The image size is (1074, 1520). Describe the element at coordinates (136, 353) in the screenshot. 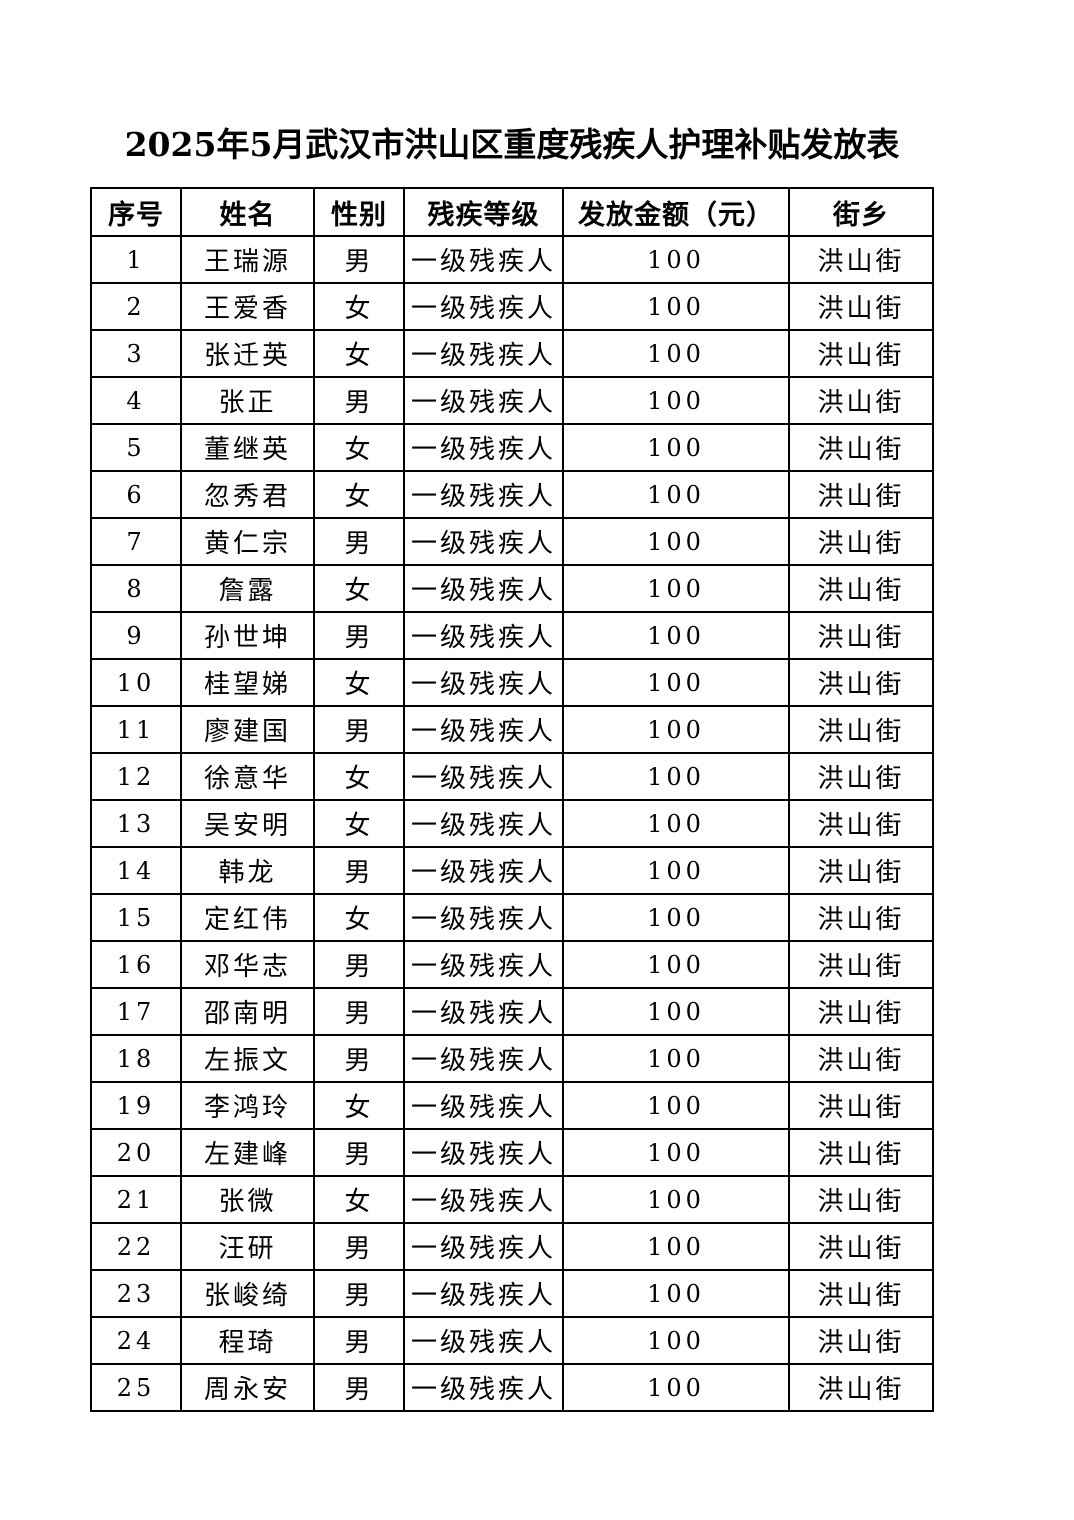

I see `cell-index: 3` at that location.